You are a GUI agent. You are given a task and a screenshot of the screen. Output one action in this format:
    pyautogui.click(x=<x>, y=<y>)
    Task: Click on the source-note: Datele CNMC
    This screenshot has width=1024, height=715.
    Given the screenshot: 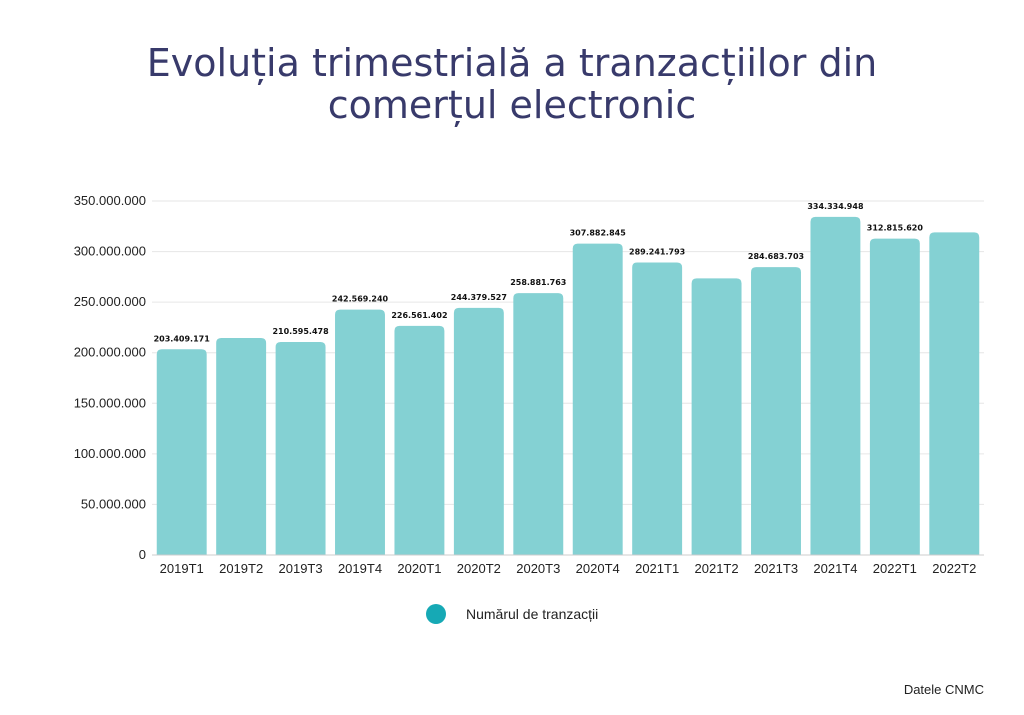 What is the action you would take?
    pyautogui.click(x=943, y=689)
    